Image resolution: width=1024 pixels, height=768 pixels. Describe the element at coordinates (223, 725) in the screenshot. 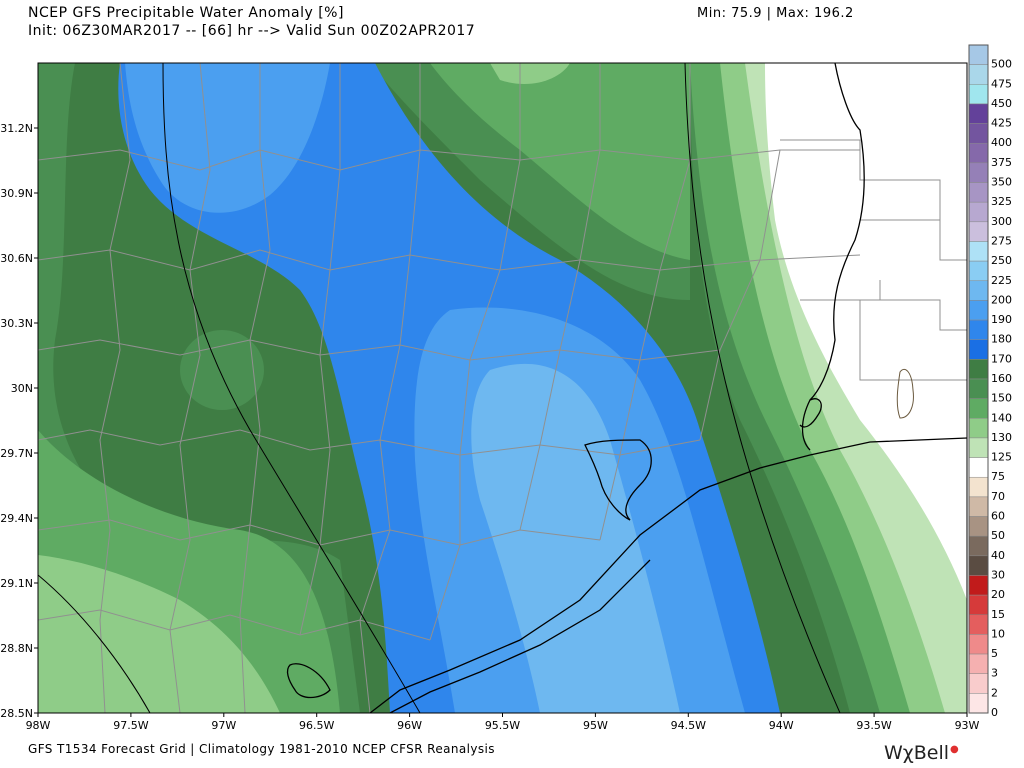

I see `lon-tick-label: 97W` at that location.